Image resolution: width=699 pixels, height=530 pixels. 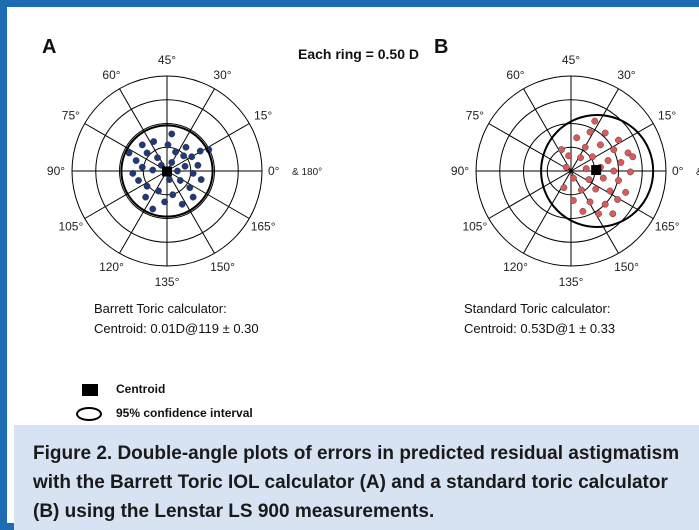 I want to click on angle-label-165: 165°, so click(x=263, y=227).